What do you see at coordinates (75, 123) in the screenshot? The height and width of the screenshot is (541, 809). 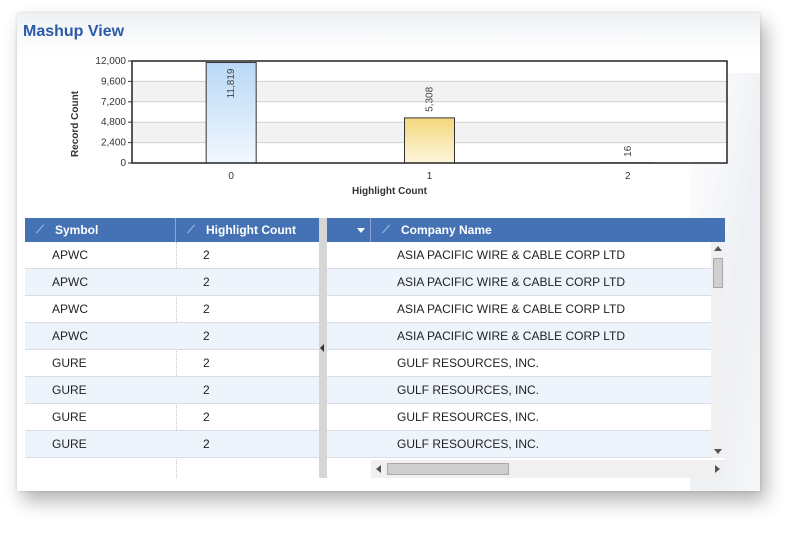 I see `y-axis-title: Record Count` at bounding box center [75, 123].